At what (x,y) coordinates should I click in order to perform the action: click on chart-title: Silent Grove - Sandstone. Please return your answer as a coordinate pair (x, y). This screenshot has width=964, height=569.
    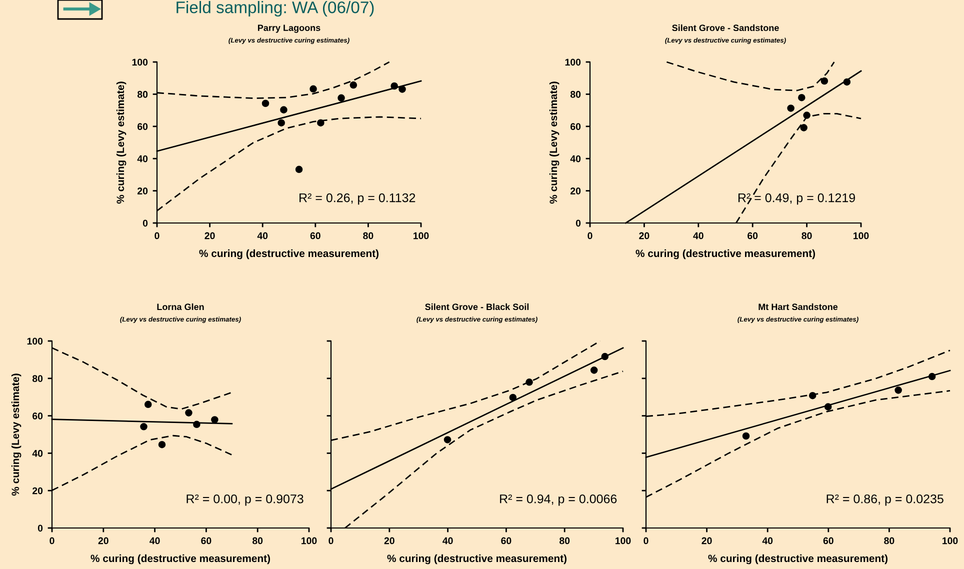
    Looking at the image, I should click on (725, 28).